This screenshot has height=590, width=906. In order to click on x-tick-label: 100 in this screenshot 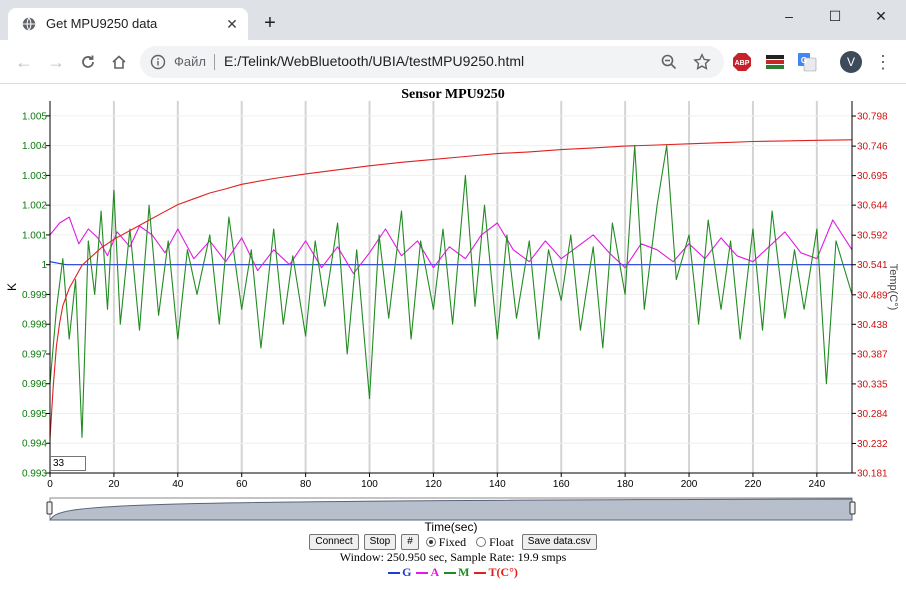, I will do `click(369, 484)`.